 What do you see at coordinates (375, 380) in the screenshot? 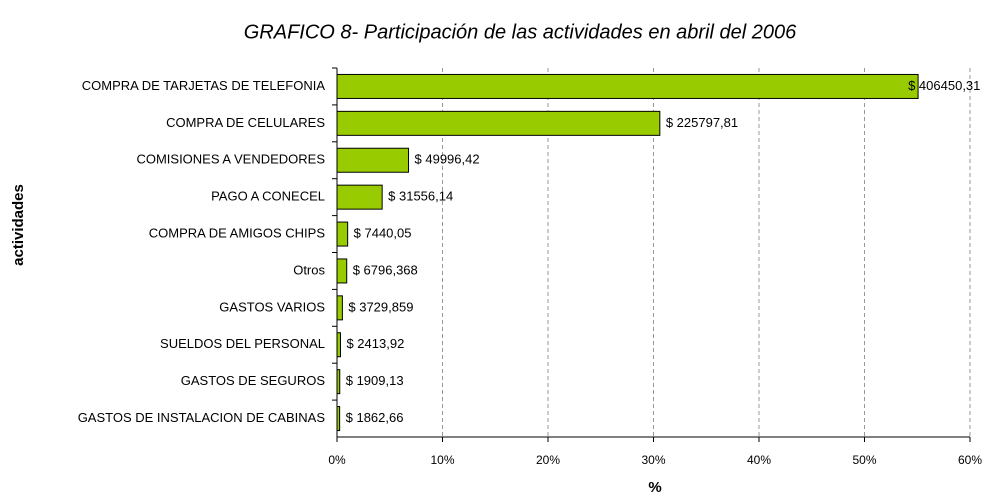
I see `data-label: $ 1909,13` at bounding box center [375, 380].